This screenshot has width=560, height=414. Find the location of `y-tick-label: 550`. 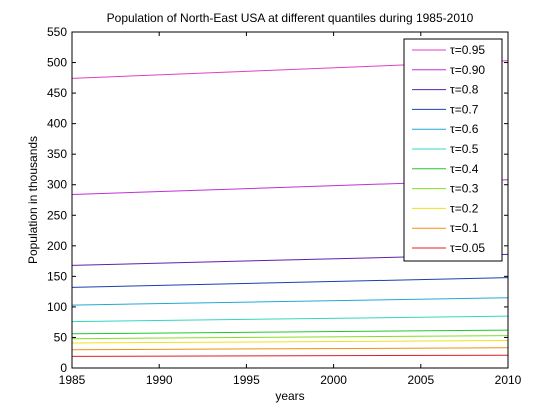

y-tick-label: 550 is located at coordinates (57, 32).